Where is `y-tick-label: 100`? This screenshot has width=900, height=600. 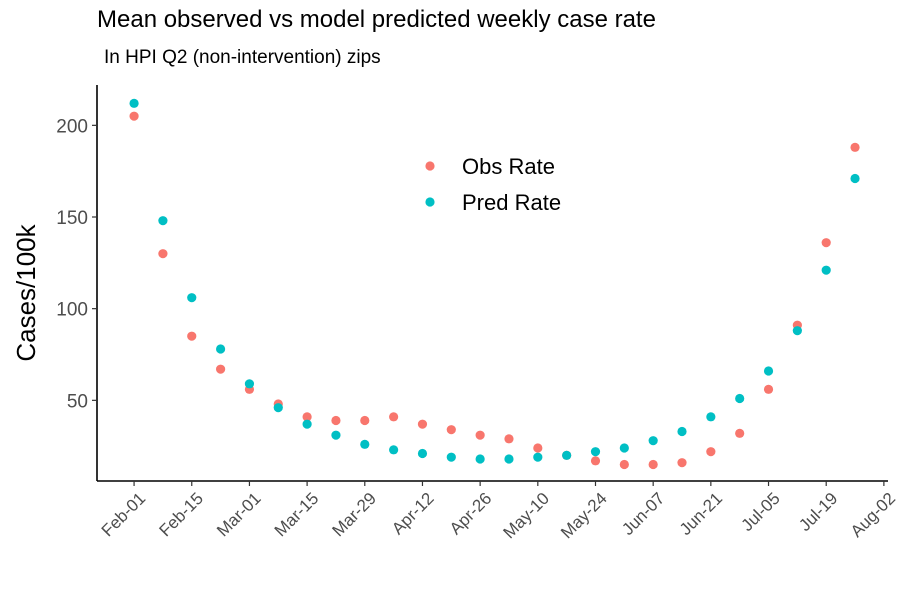 y-tick-label: 100 is located at coordinates (72, 310).